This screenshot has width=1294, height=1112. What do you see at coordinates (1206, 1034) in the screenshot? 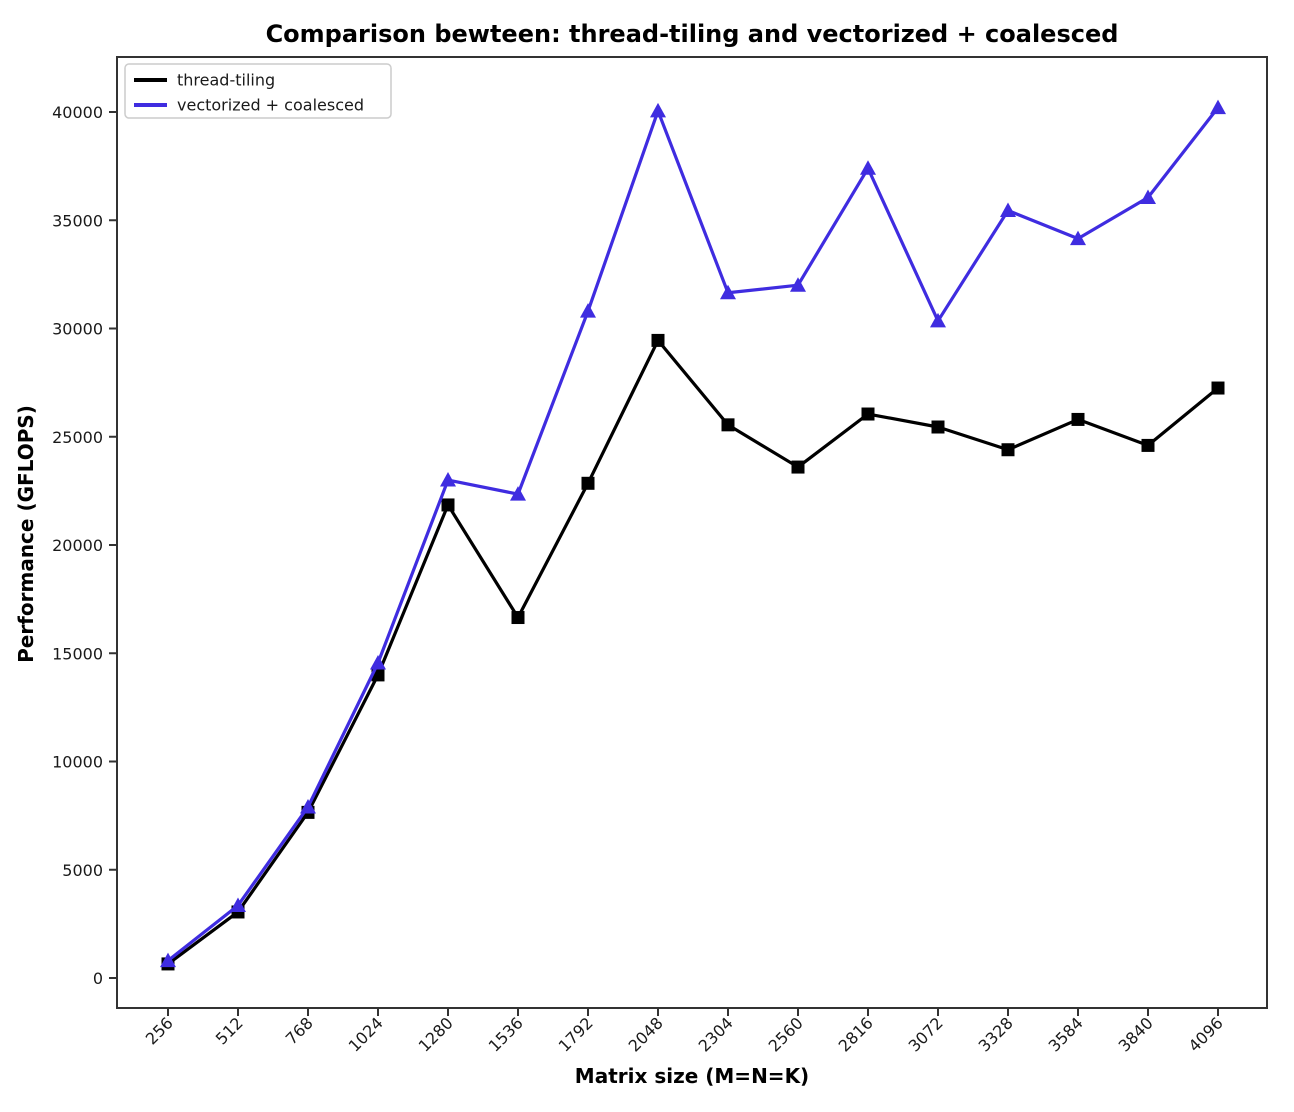
I see `x-tick-label: 4096` at bounding box center [1206, 1034].